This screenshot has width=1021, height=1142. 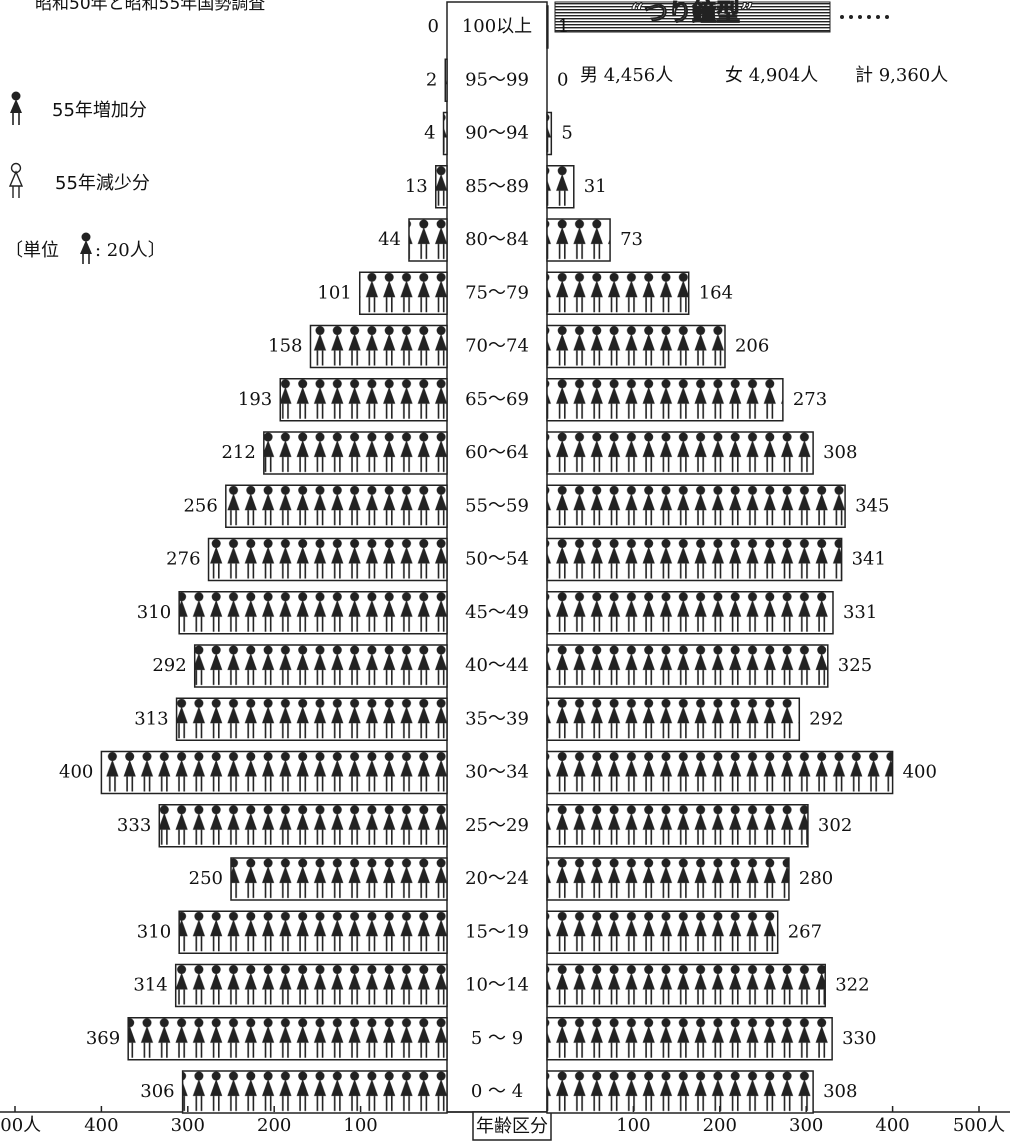 What do you see at coordinates (285, 346) in the screenshot?
I see `value-label: 158` at bounding box center [285, 346].